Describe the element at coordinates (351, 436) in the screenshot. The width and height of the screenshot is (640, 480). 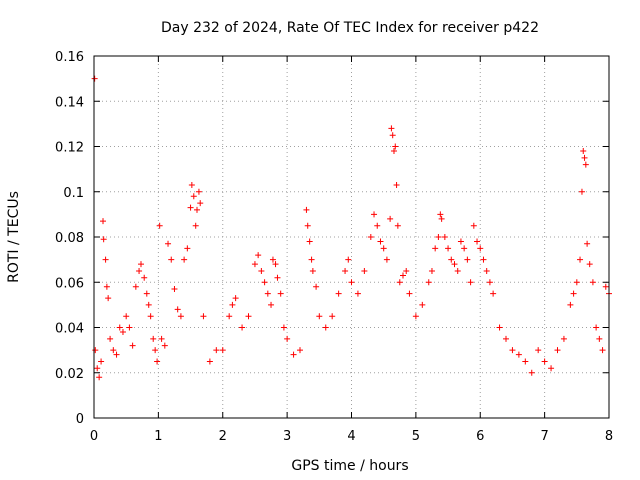
I see `x-tick-label: 4` at that location.